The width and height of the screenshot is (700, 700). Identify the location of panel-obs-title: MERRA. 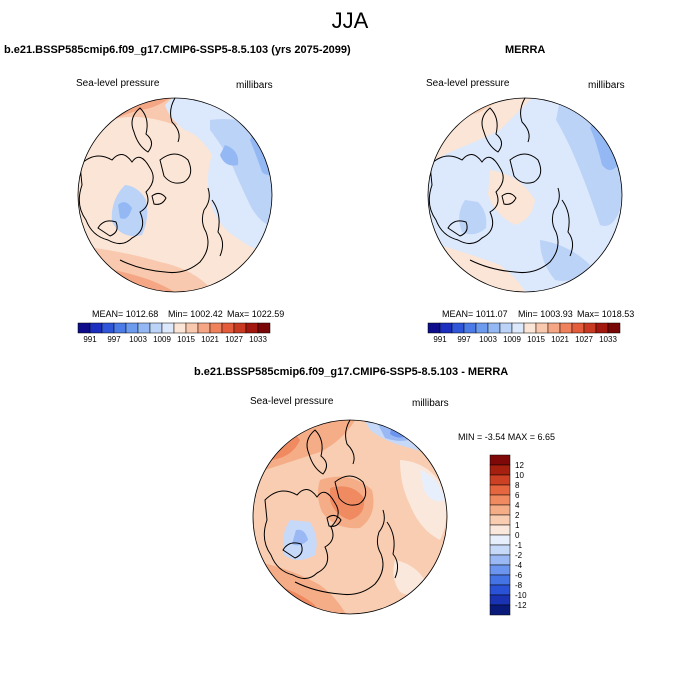
(525, 50).